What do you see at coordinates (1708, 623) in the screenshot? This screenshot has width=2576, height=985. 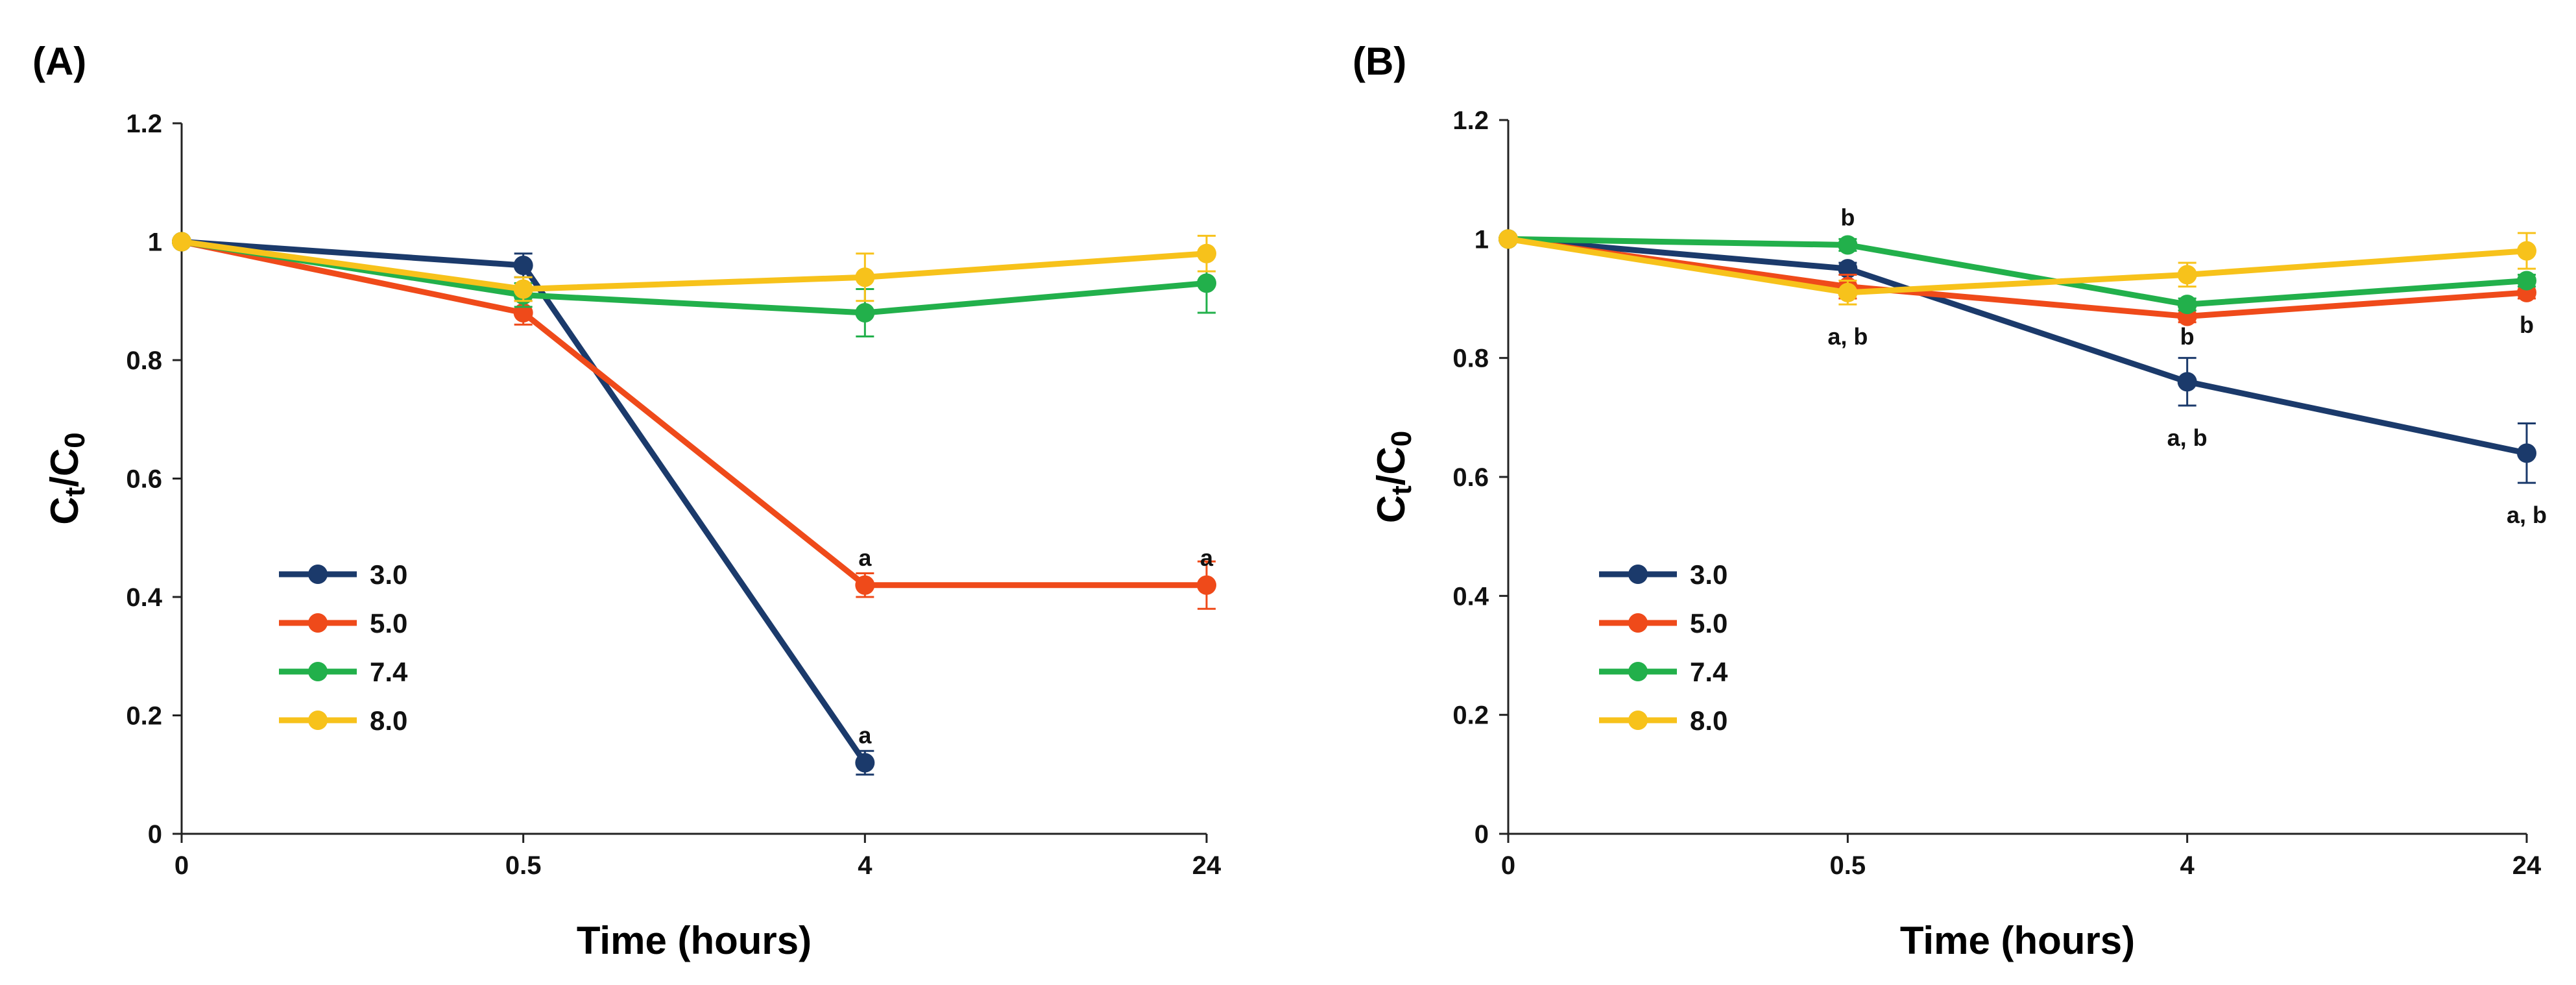 I see `panel-b-legend-label: 5.0` at bounding box center [1708, 623].